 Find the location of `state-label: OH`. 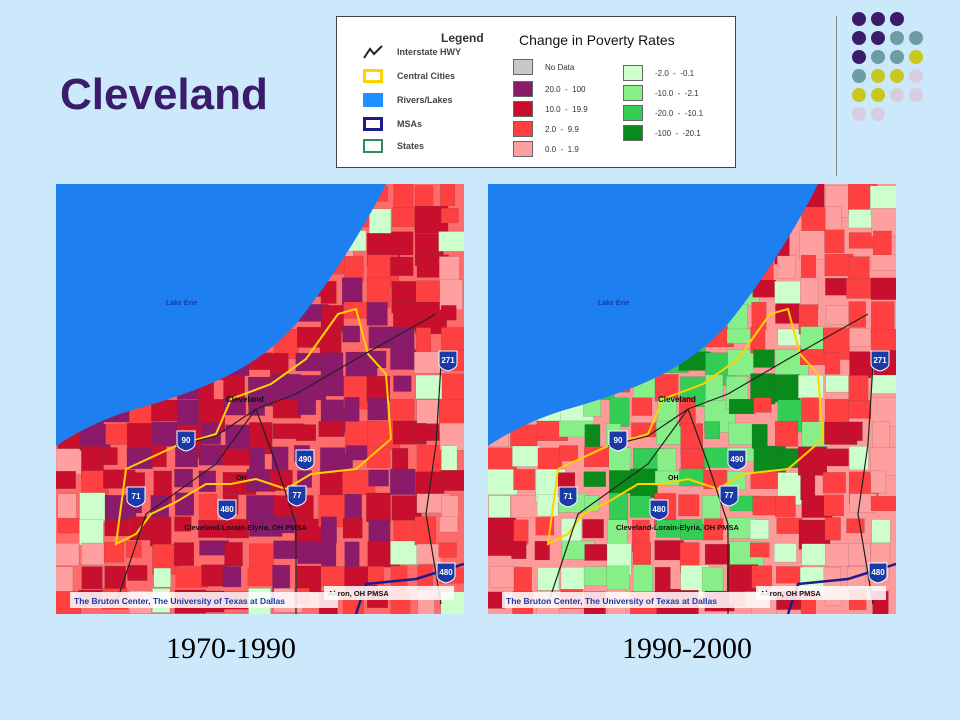

state-label: OH is located at coordinates (241, 478).